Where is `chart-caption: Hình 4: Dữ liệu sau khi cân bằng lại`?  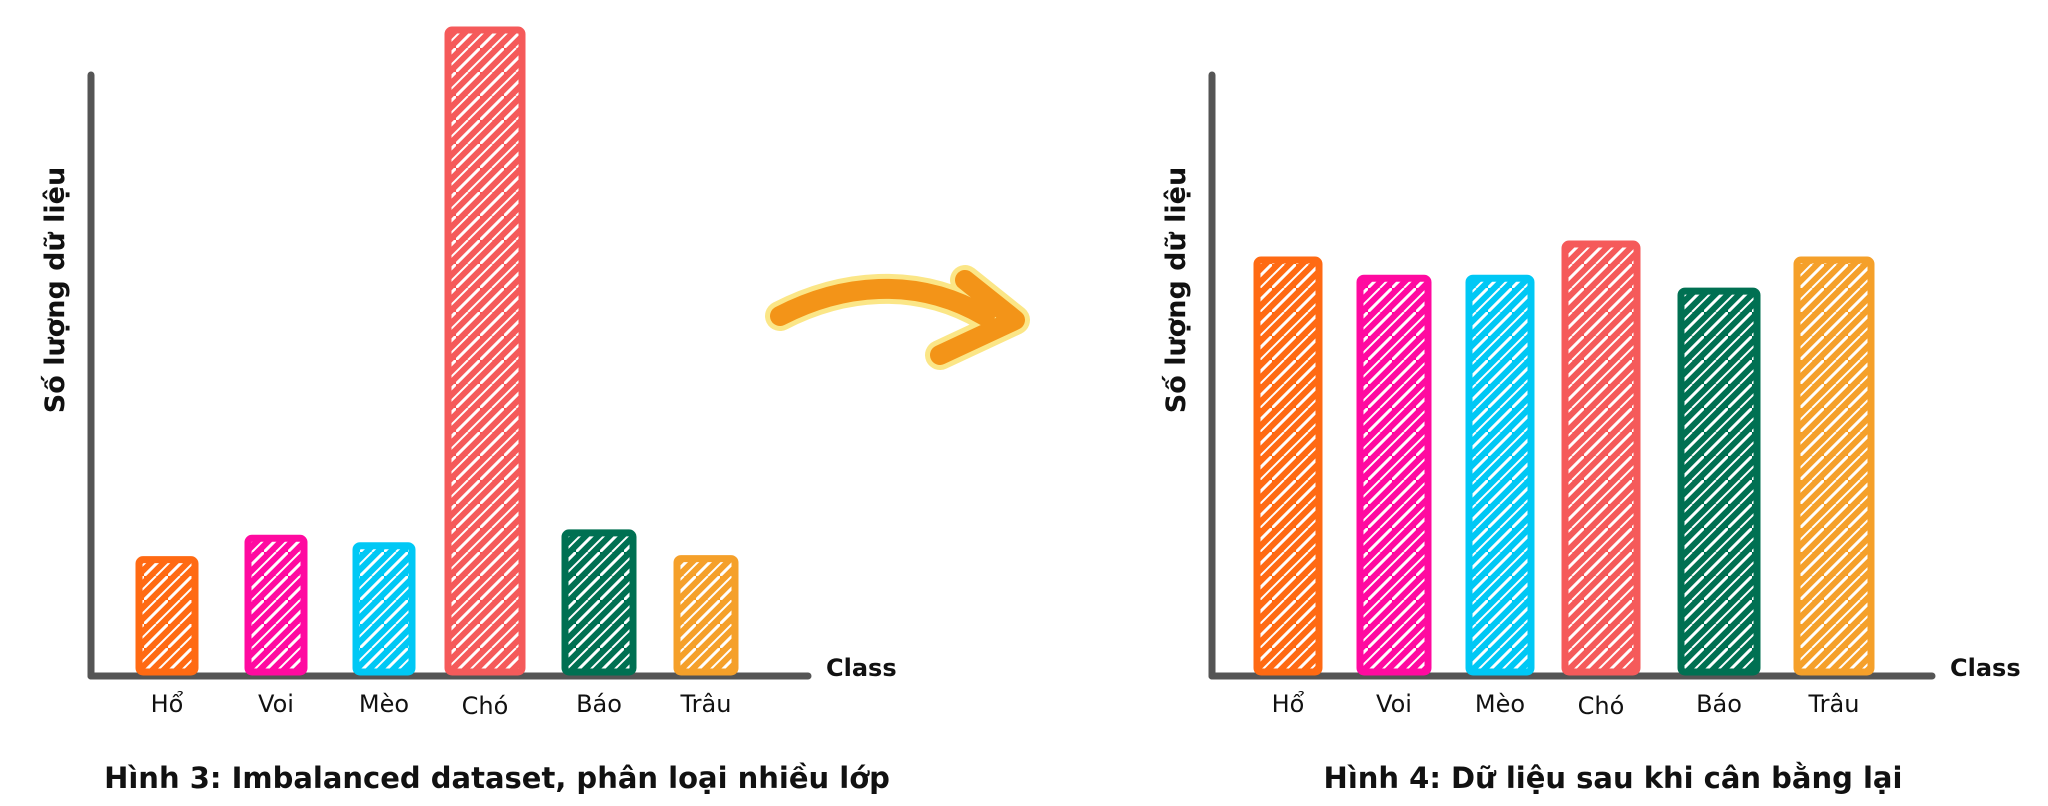 chart-caption: Hình 4: Dữ liệu sau khi cân bằng lại is located at coordinates (1613, 778).